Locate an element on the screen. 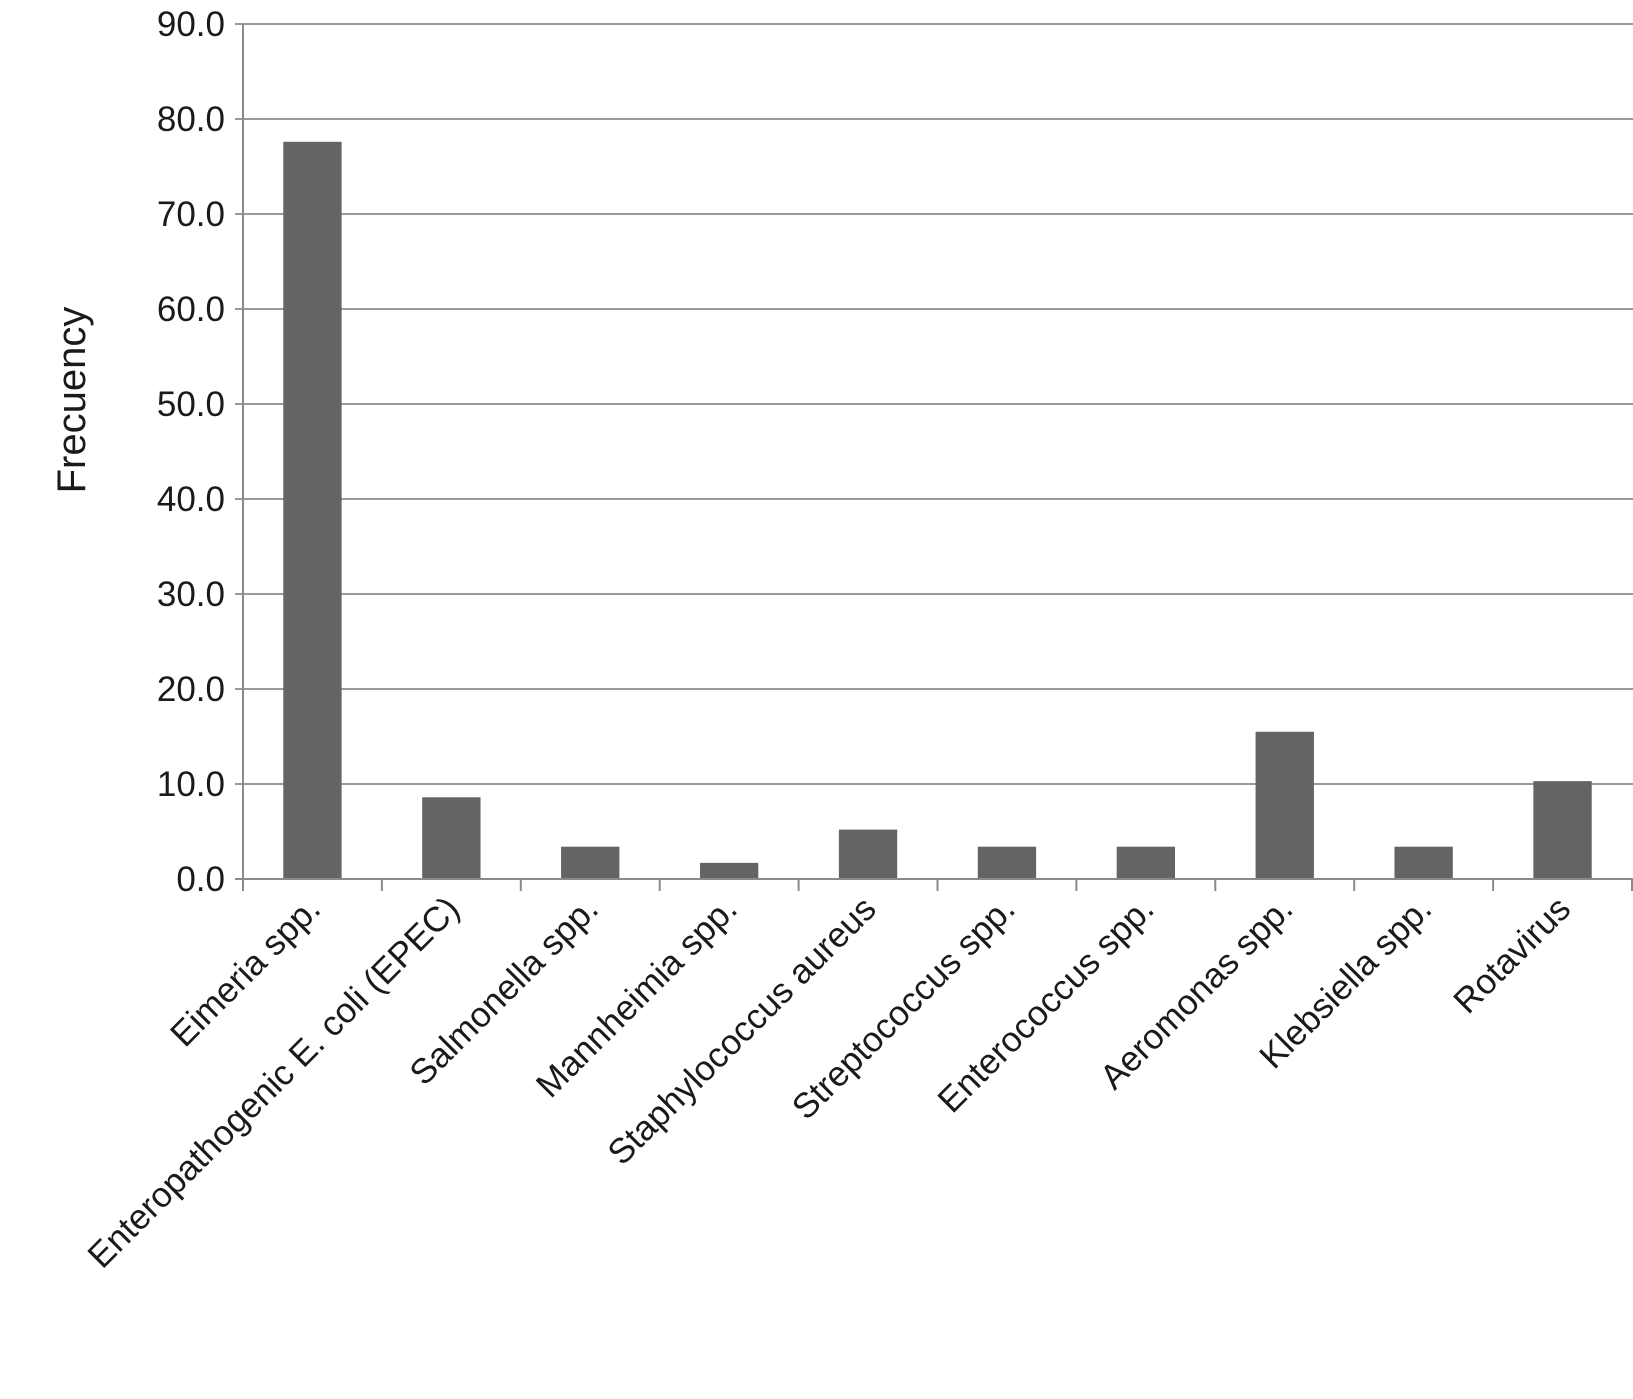  y-tick-label: 40.0 is located at coordinates (191, 499).